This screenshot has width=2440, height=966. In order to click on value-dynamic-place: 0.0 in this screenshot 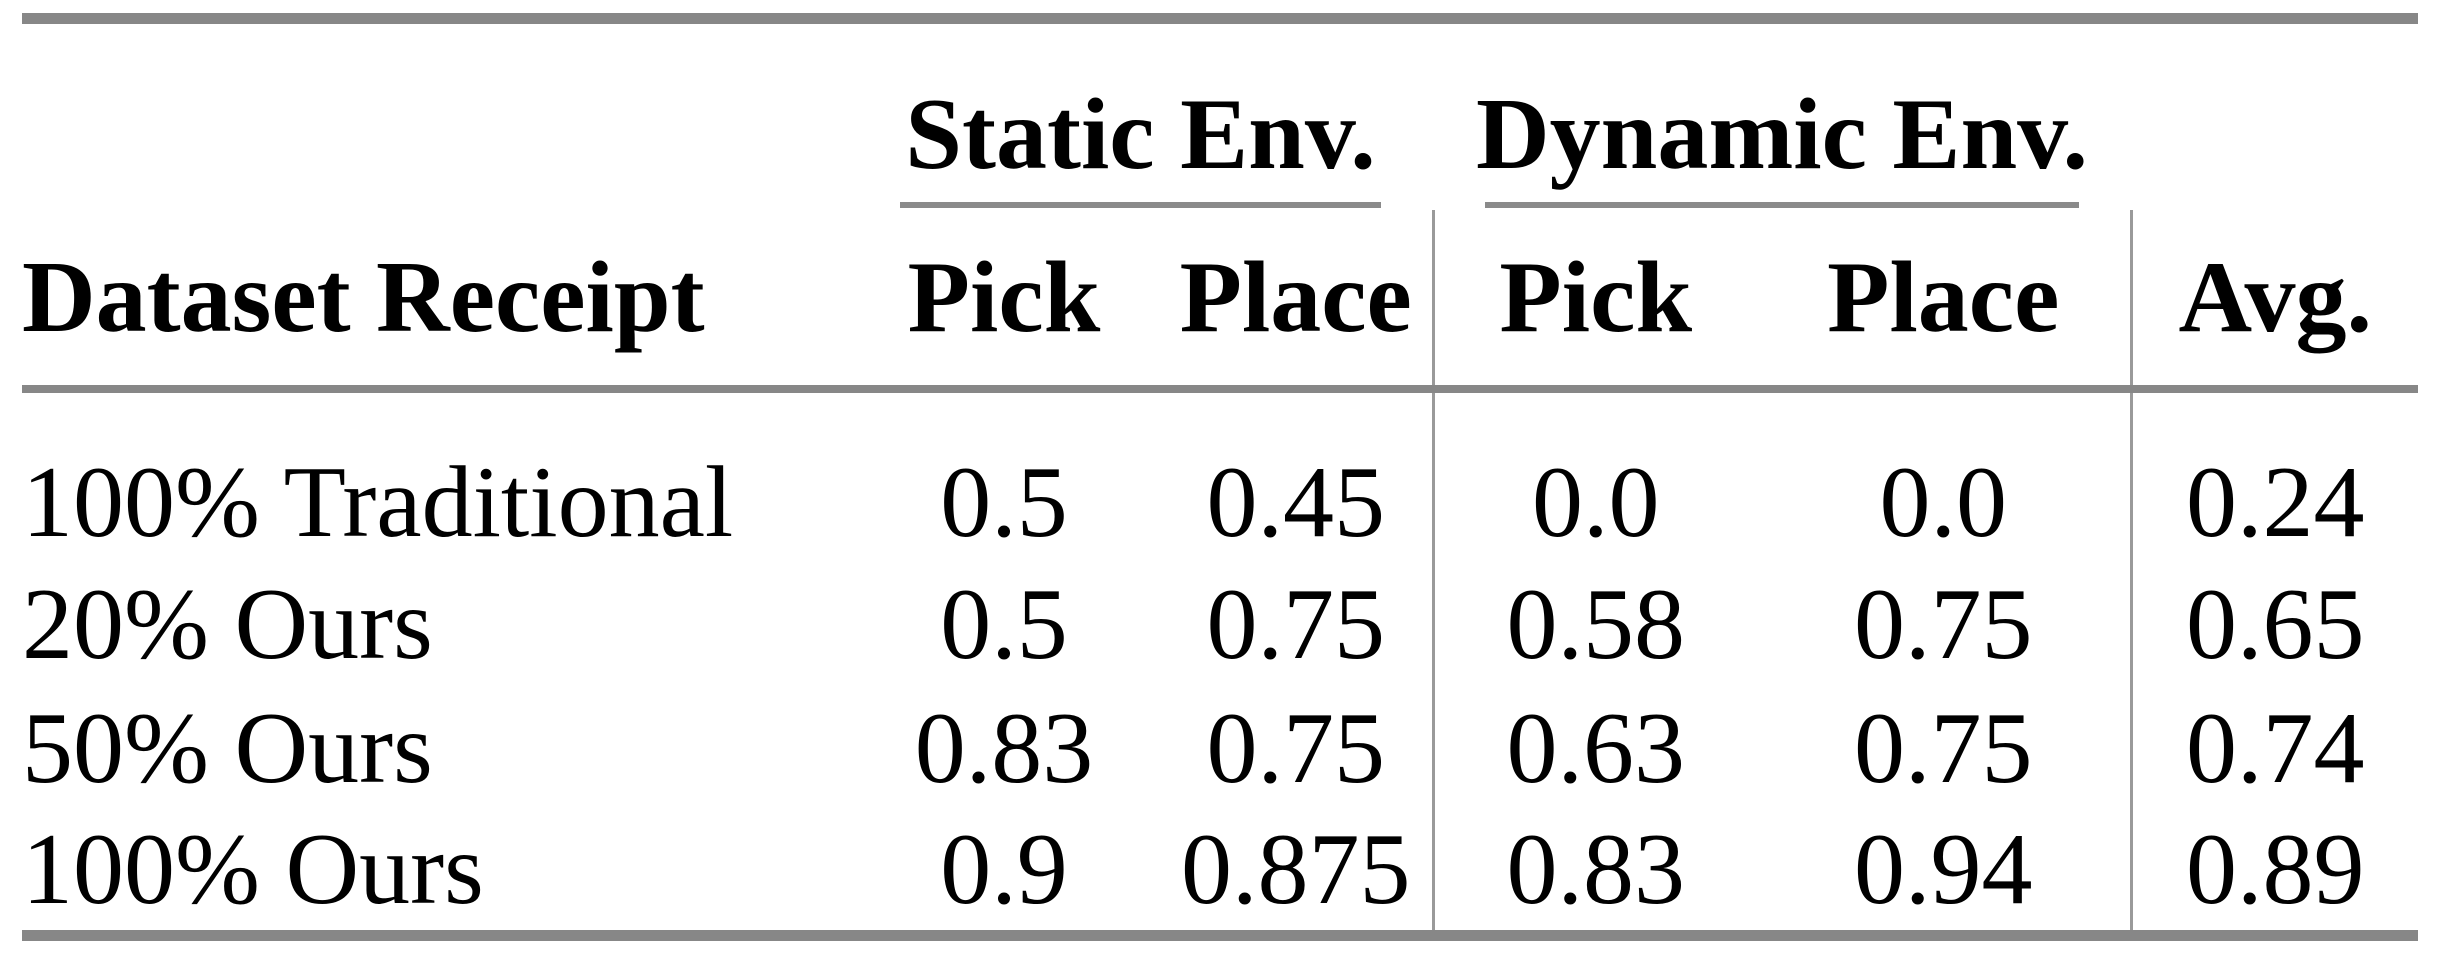, I will do `click(1943, 502)`.